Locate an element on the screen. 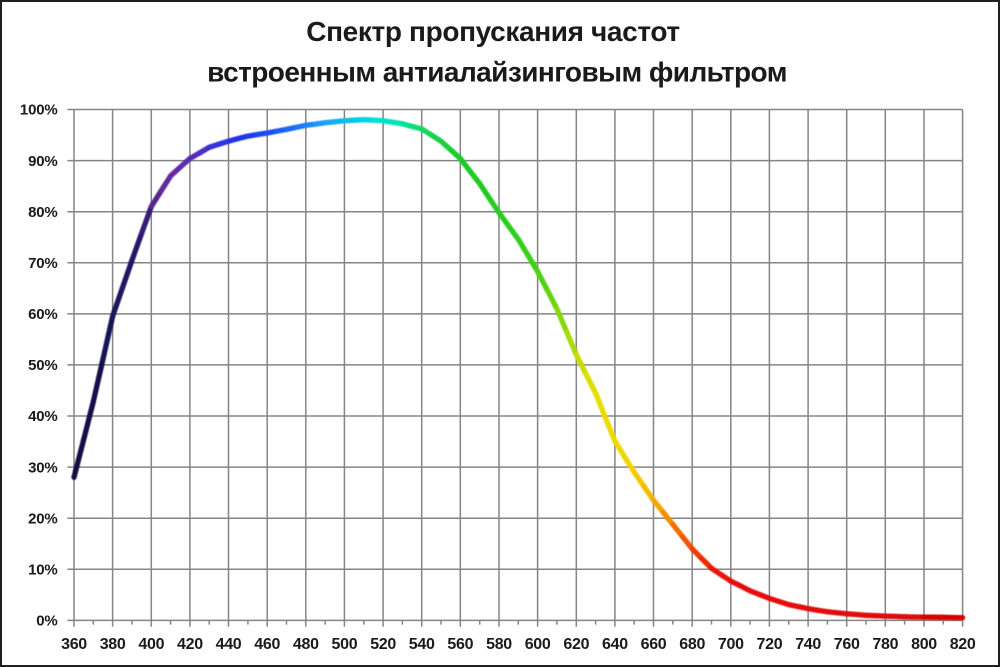 This screenshot has width=1000, height=667. svg-text: 460 is located at coordinates (267, 644).